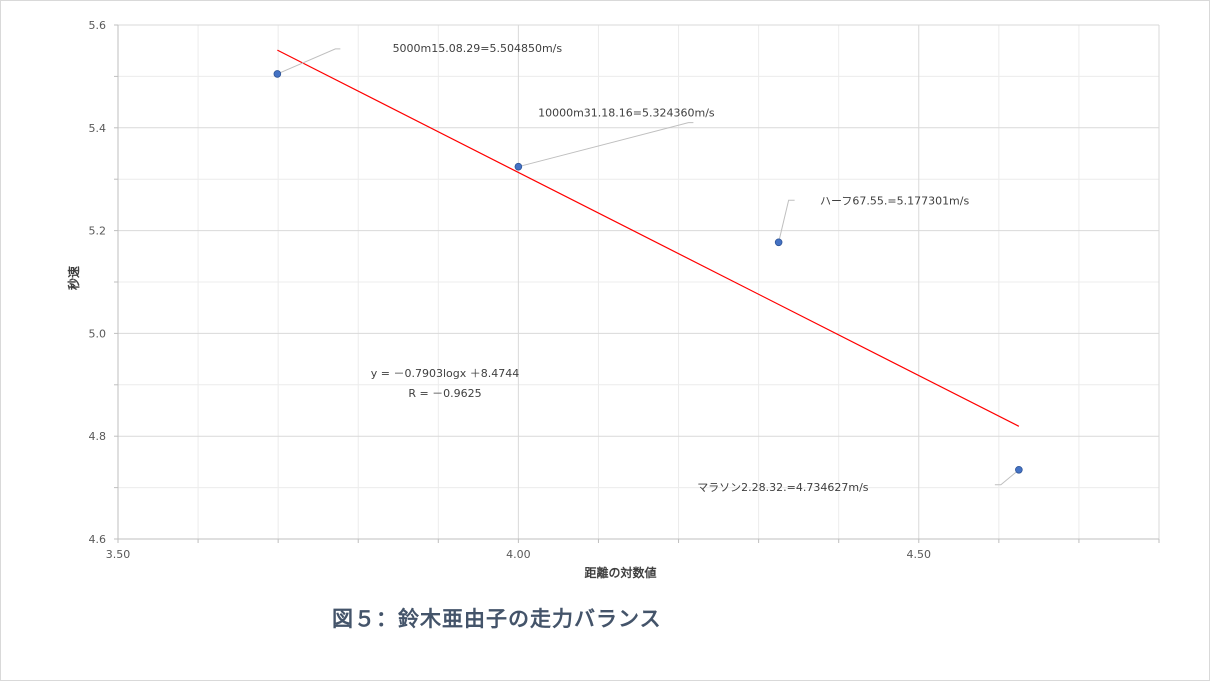 The height and width of the screenshot is (681, 1210). Describe the element at coordinates (73, 278) in the screenshot. I see `y-axis-title: 秒速` at that location.